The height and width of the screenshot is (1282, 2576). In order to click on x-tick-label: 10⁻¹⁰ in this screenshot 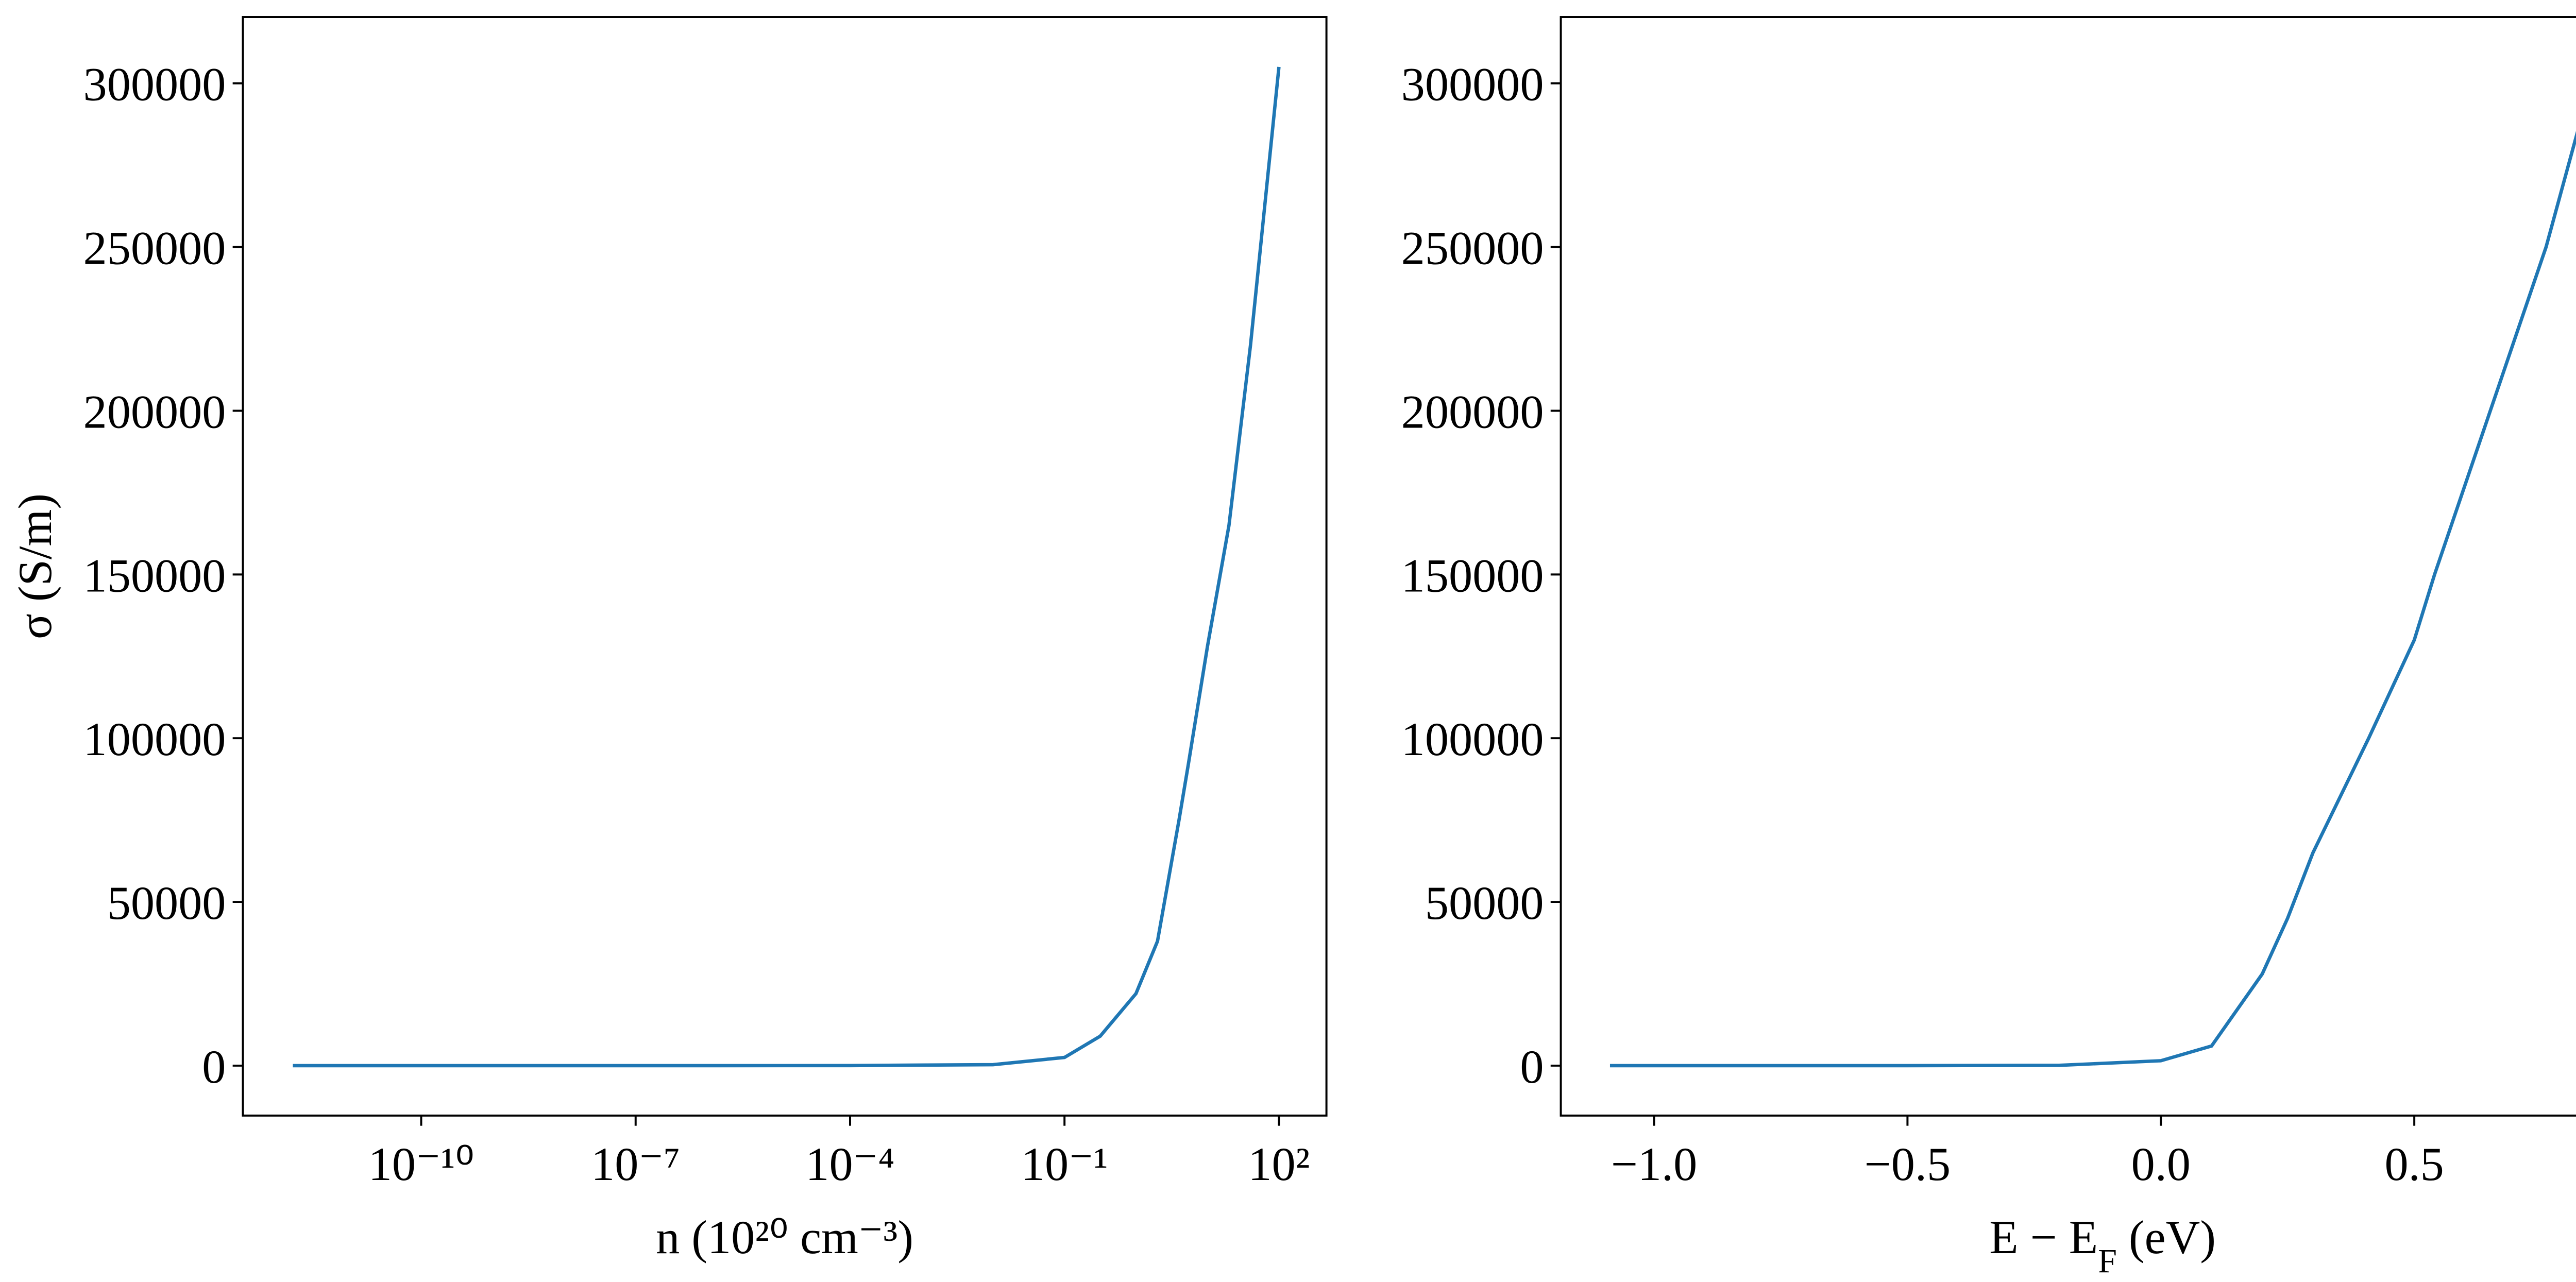, I will do `click(421, 1164)`.